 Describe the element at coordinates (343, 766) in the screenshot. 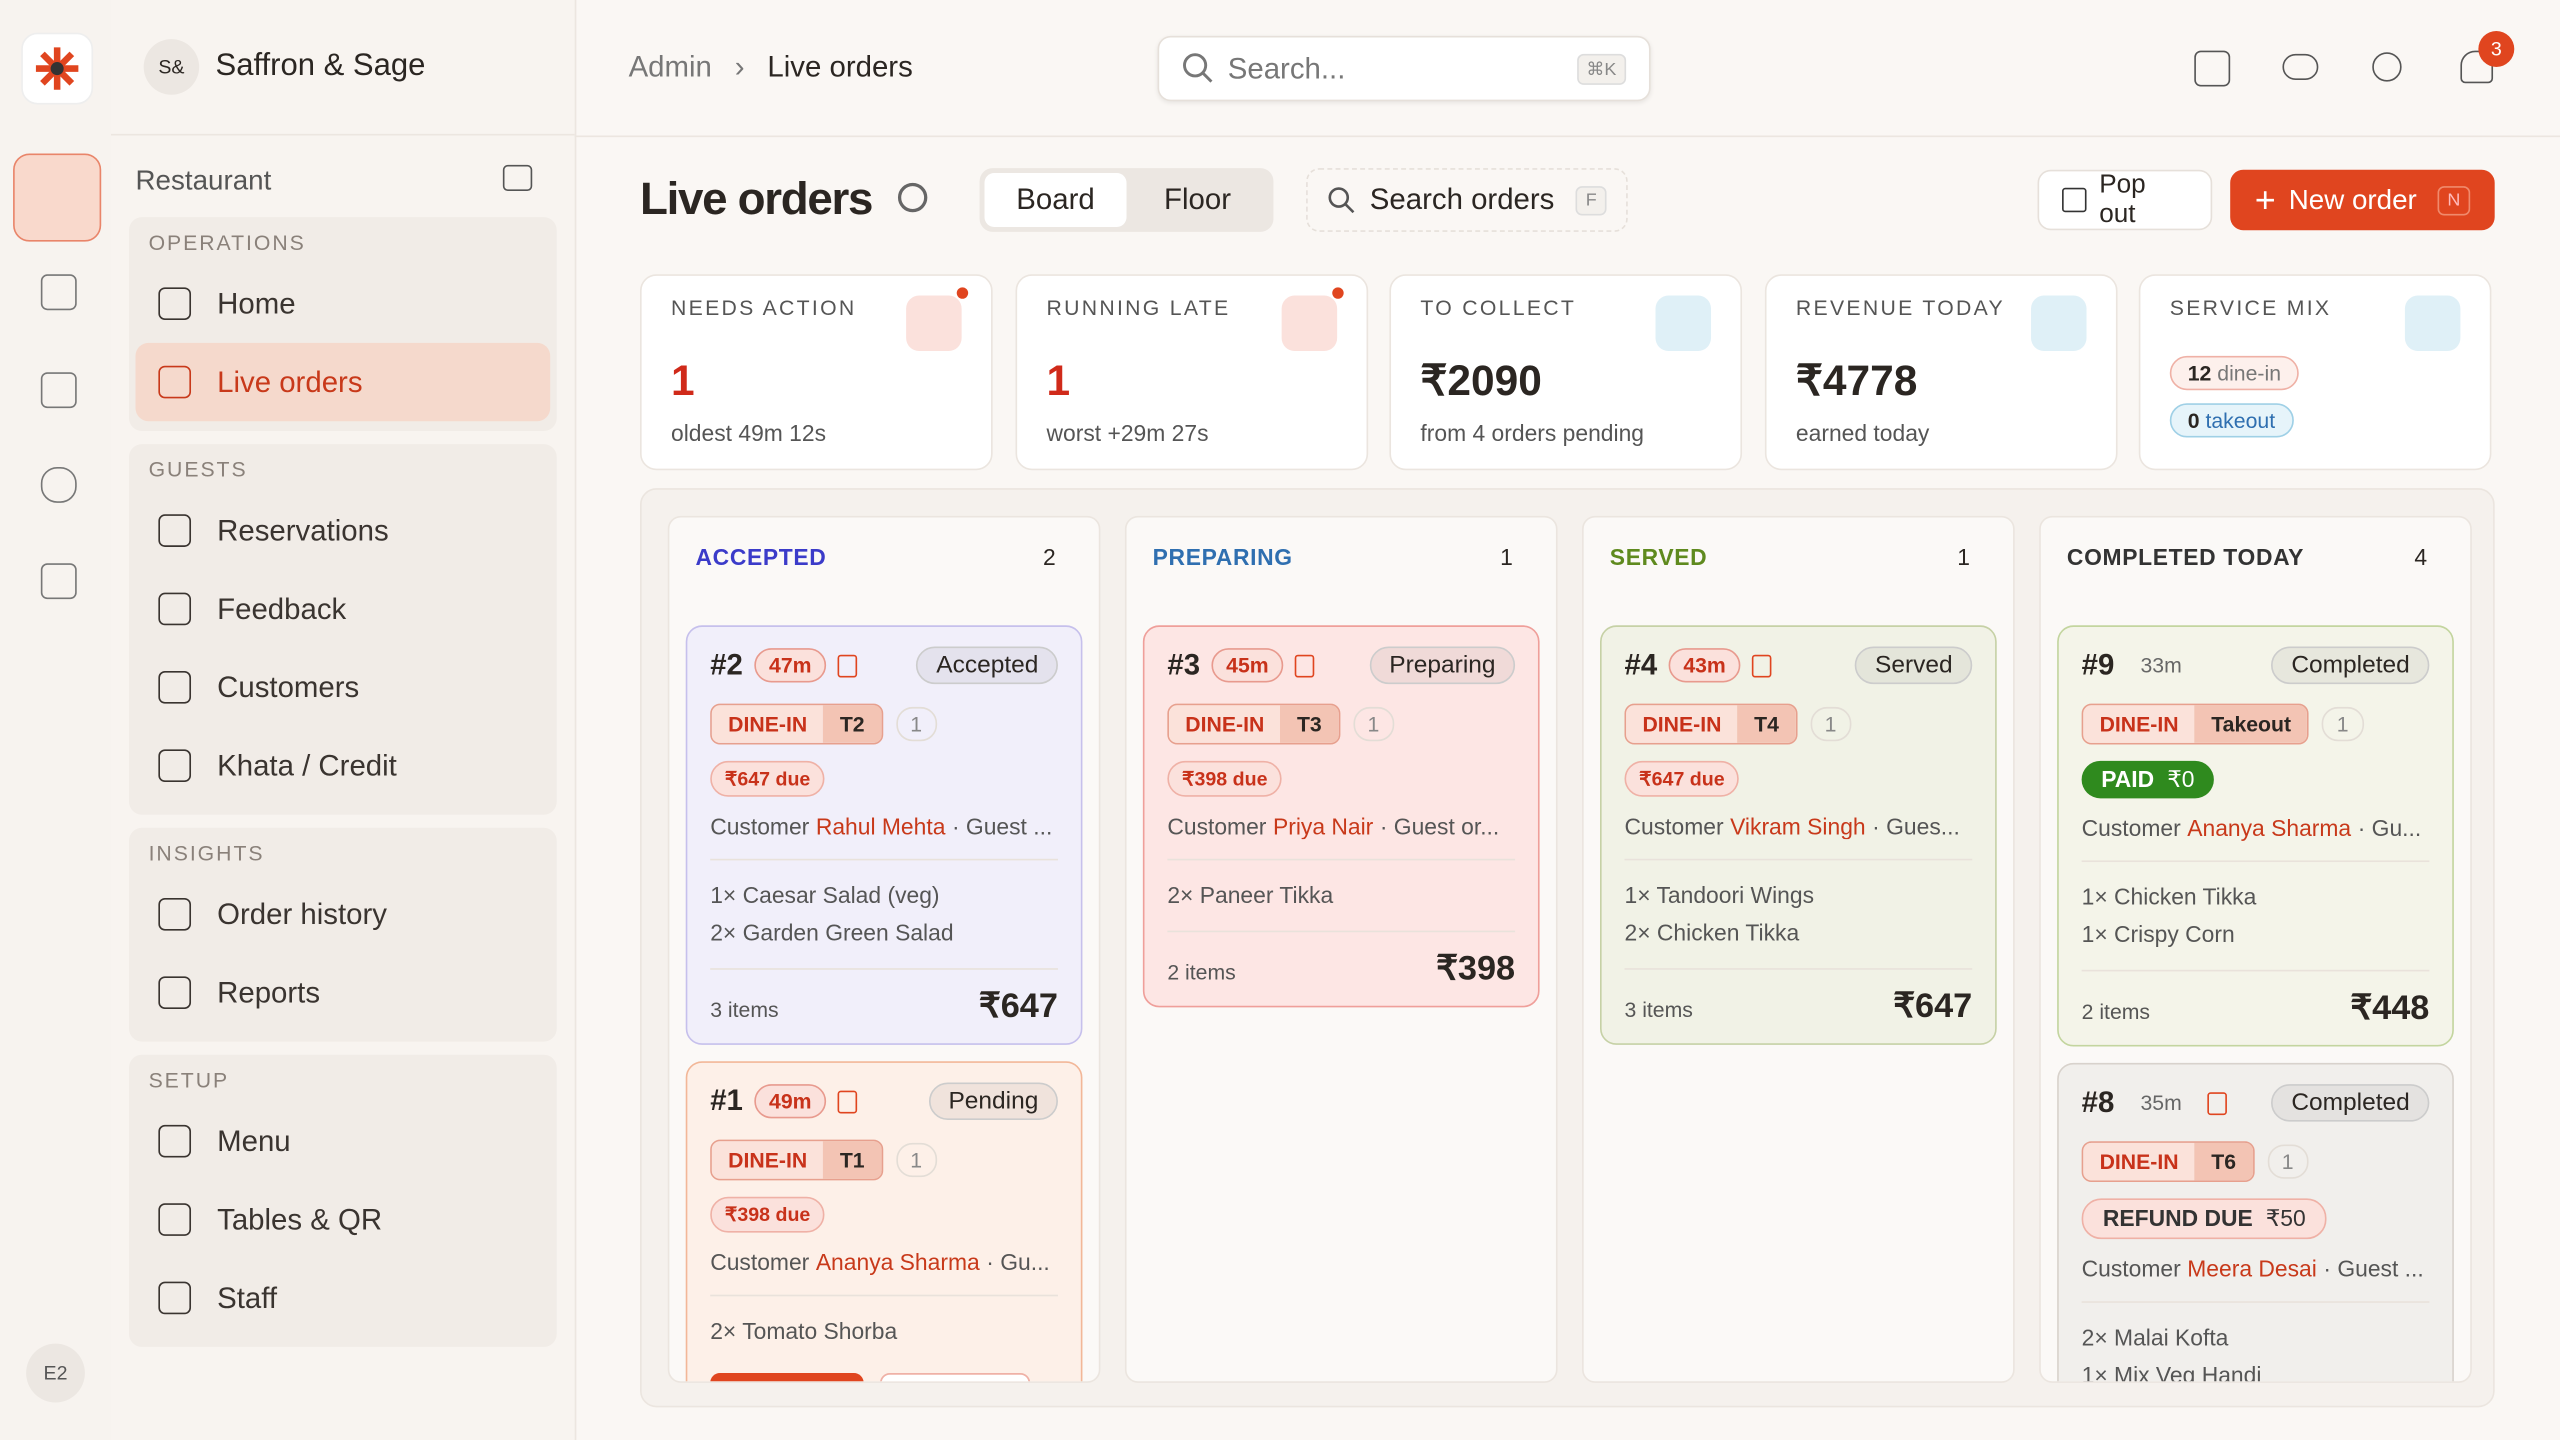

I see `nav-item: Khata / Credit` at that location.